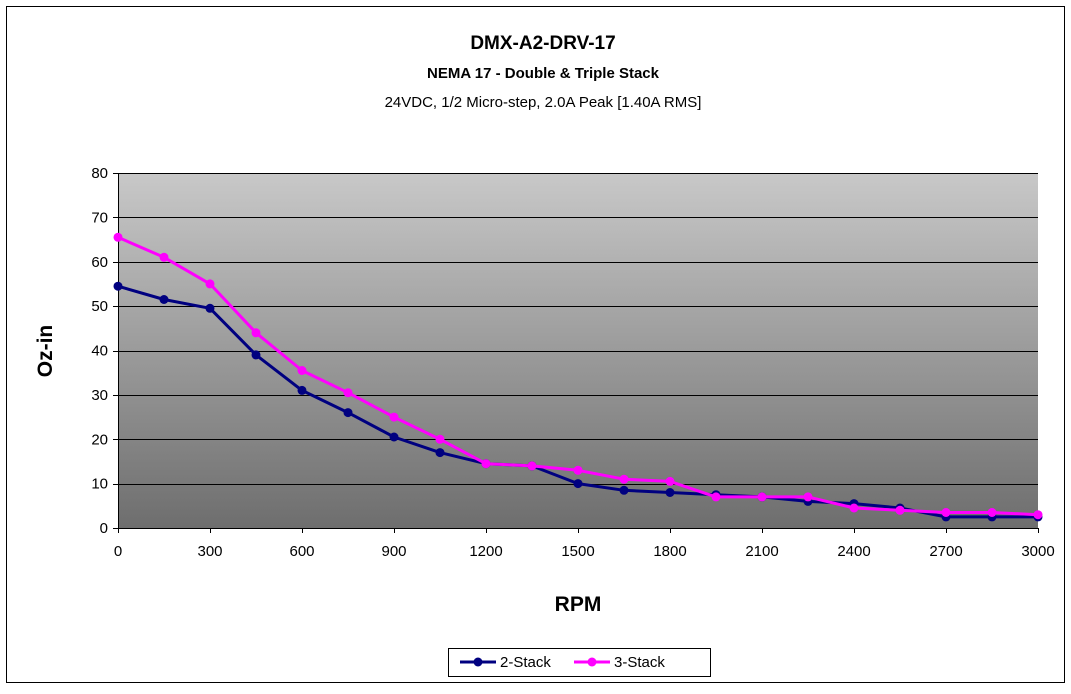 This screenshot has width=1071, height=694. What do you see at coordinates (99, 484) in the screenshot?
I see `y-tick-label: 10` at bounding box center [99, 484].